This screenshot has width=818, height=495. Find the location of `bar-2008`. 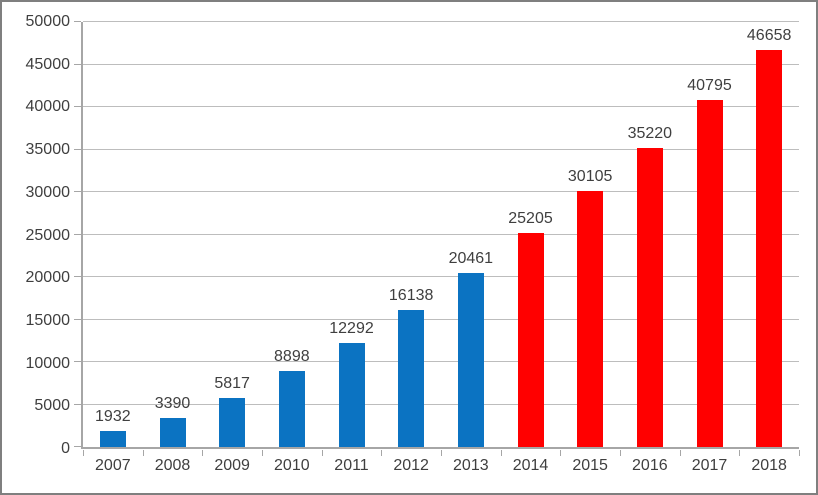

bar-2008 is located at coordinates (172, 432).